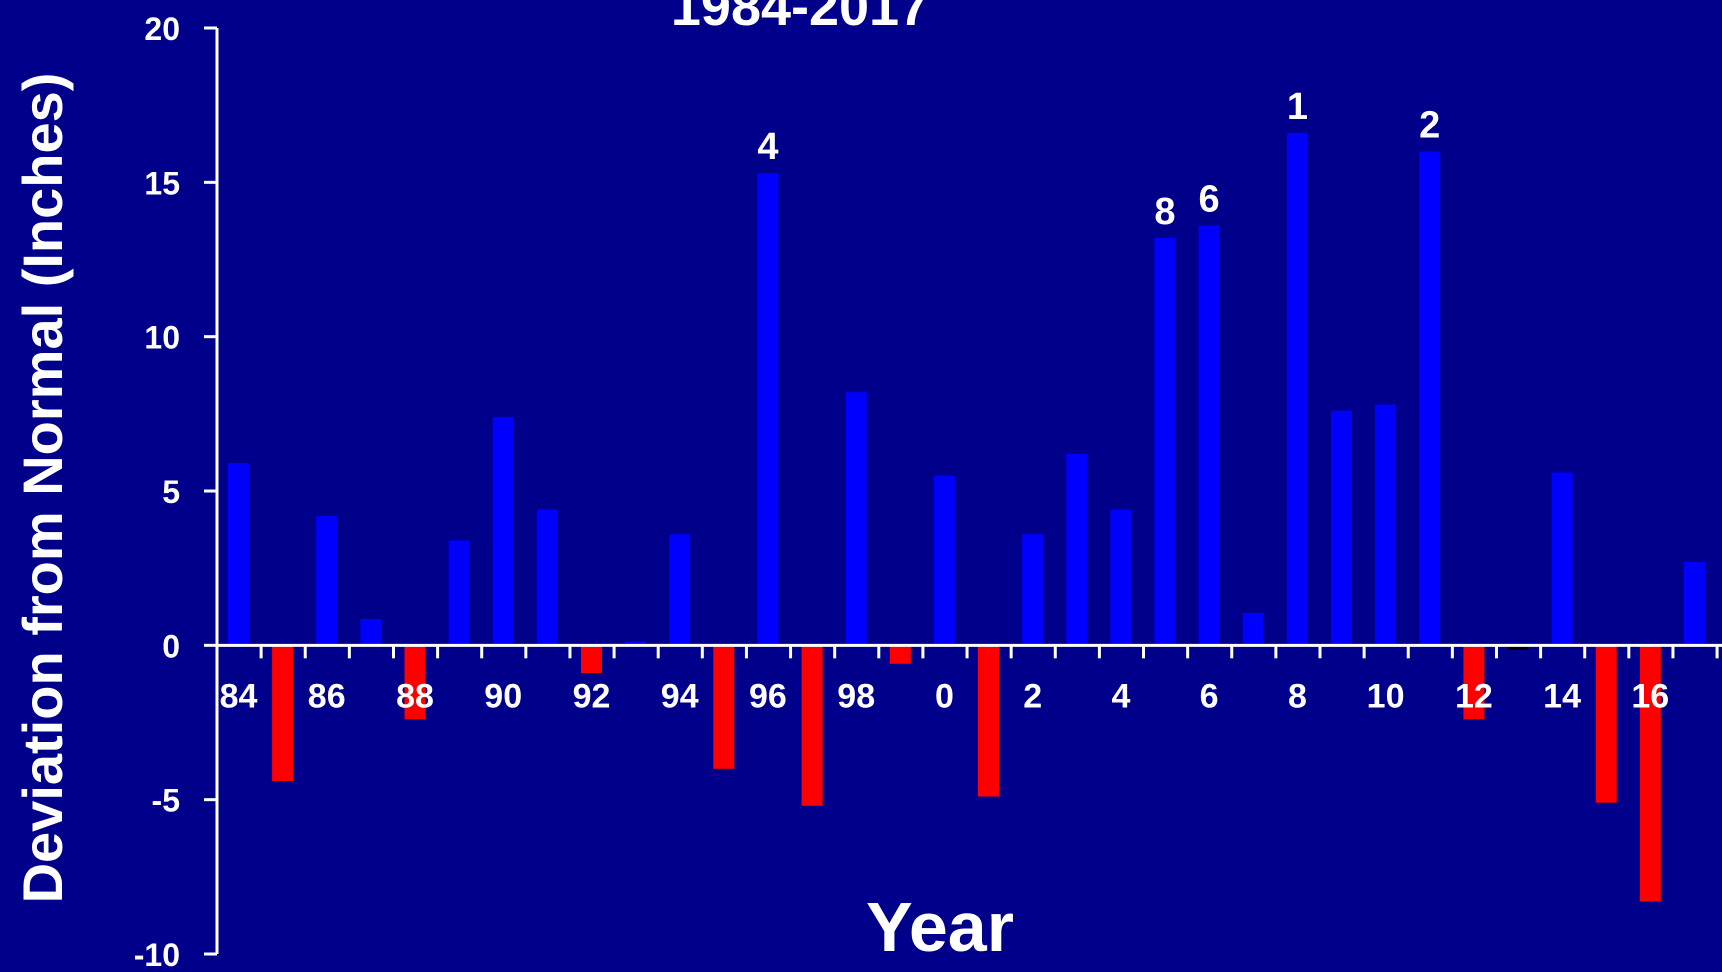 The image size is (1722, 972). I want to click on bar-1984, so click(238, 554).